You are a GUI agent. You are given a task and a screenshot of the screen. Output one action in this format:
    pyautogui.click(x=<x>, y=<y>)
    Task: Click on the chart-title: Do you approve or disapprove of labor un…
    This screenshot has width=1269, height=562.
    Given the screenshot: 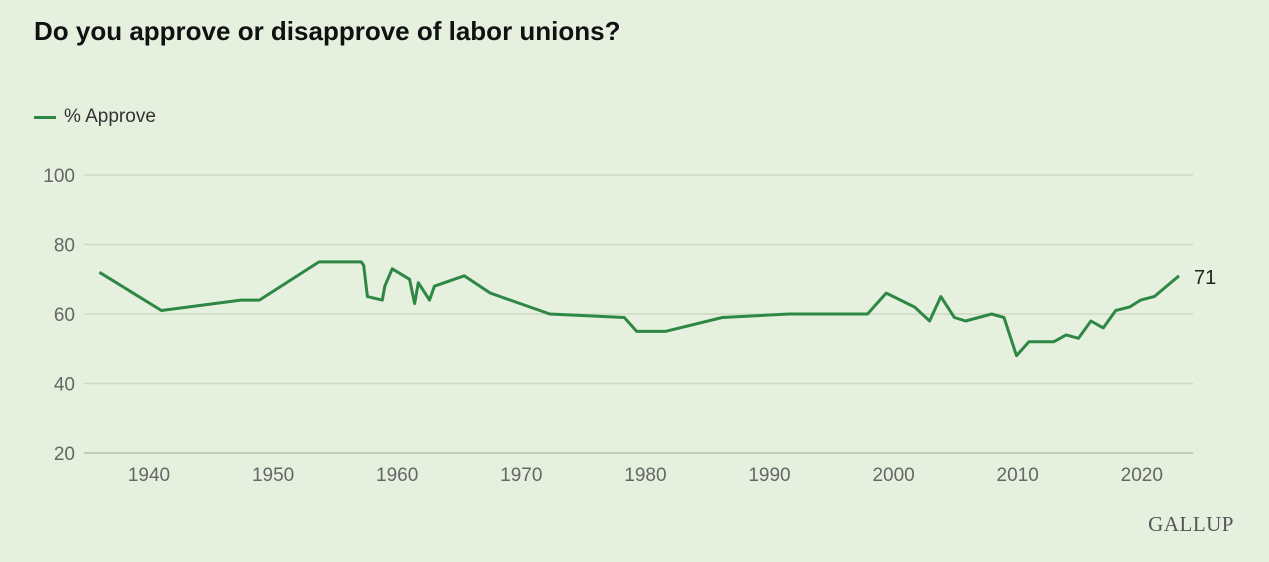 What is the action you would take?
    pyautogui.click(x=327, y=31)
    